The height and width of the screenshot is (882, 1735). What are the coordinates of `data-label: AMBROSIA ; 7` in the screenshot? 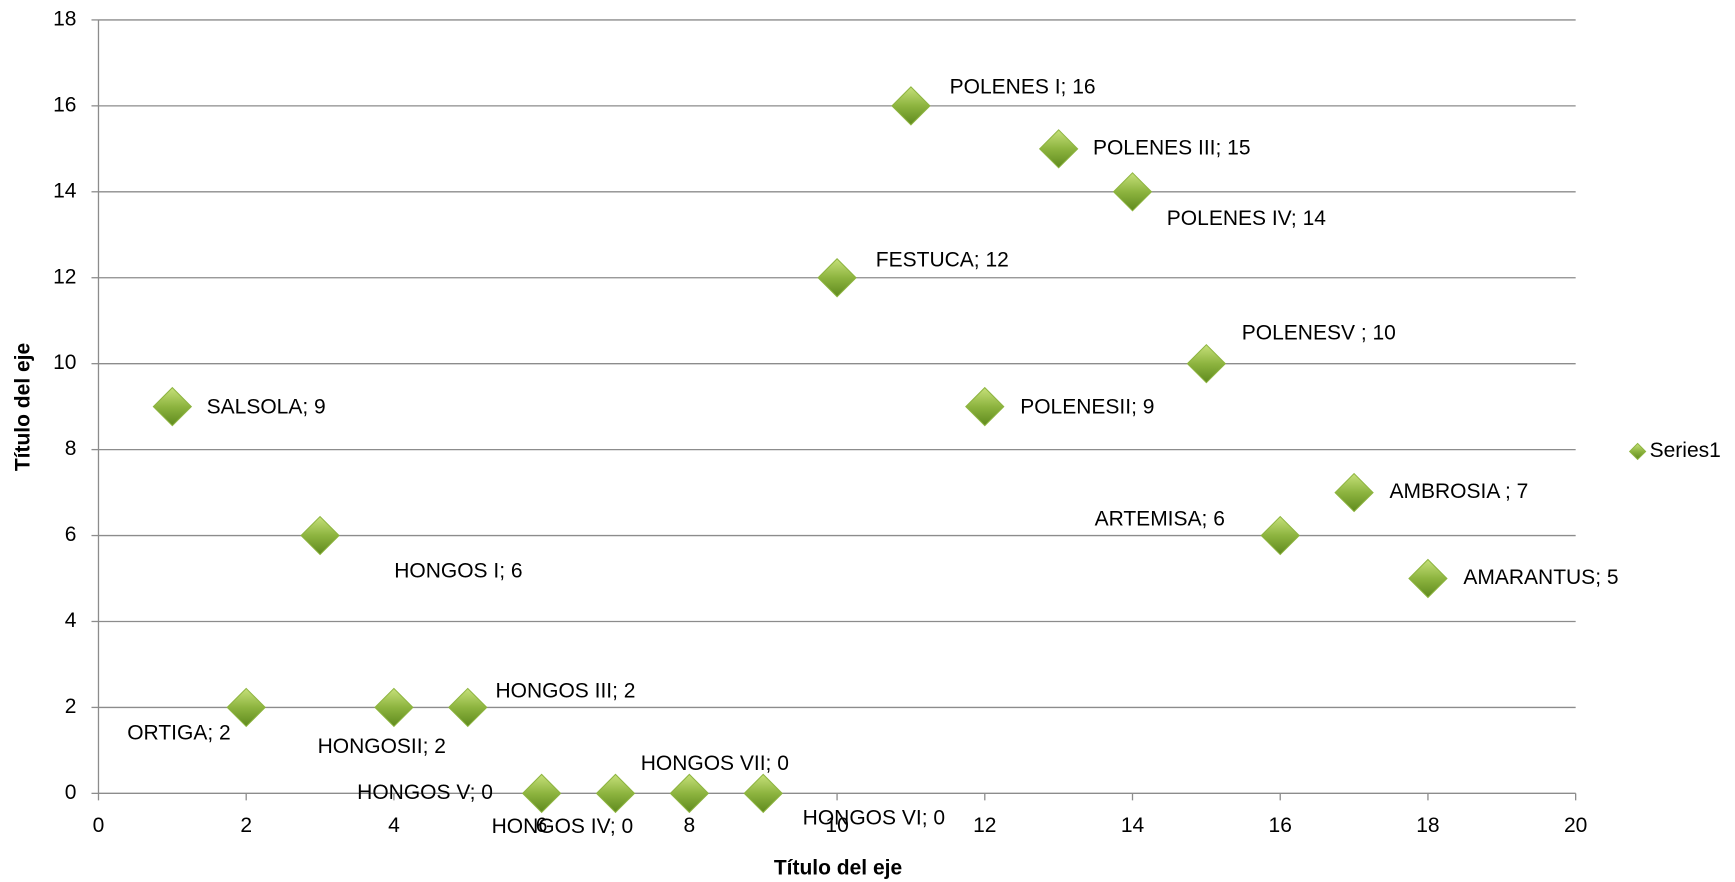 It's located at (1458, 491).